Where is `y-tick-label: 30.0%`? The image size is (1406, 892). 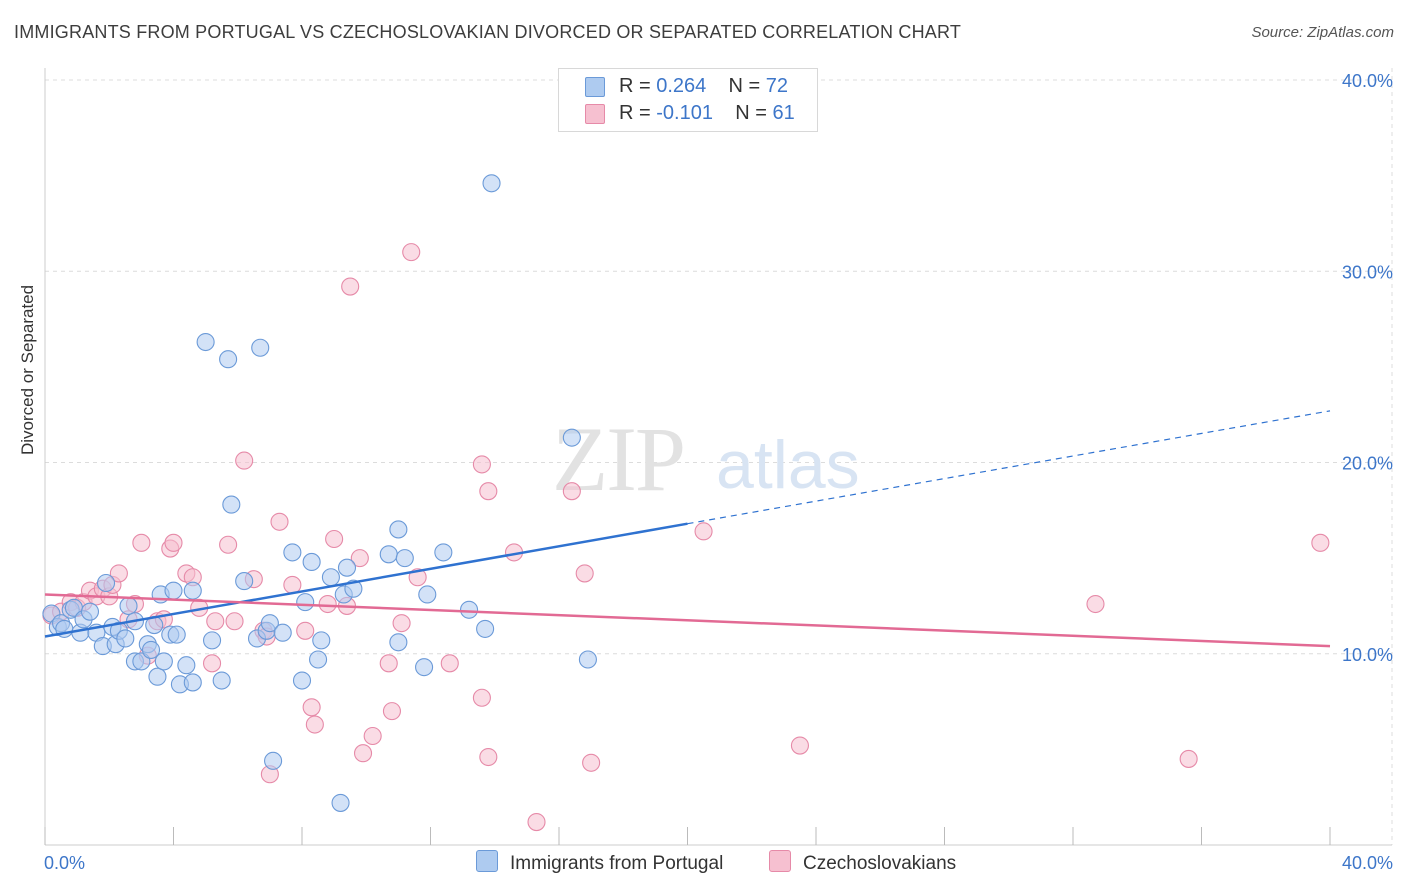 y-tick-label: 30.0% is located at coordinates (1367, 272).